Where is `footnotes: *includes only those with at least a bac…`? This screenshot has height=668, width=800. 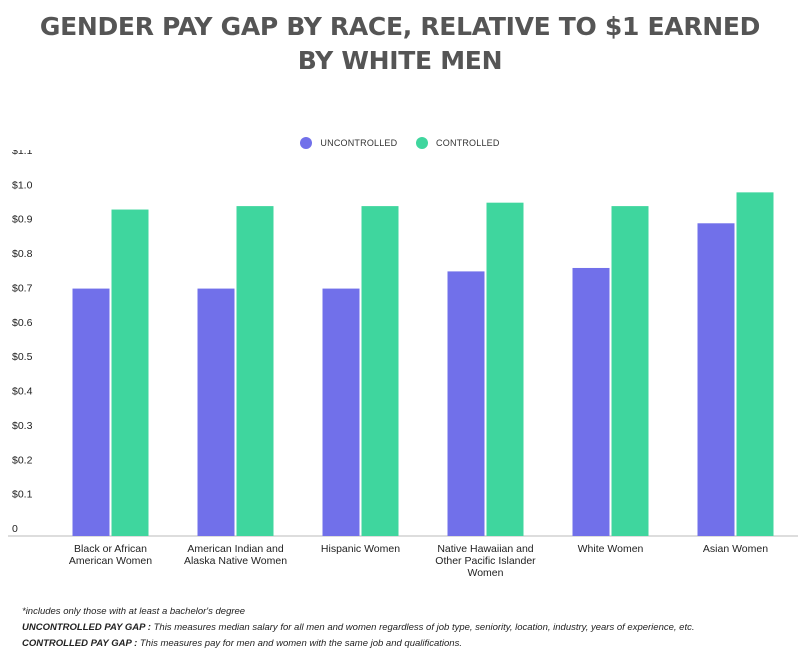 footnotes: *includes only those with at least a bac… is located at coordinates (358, 628).